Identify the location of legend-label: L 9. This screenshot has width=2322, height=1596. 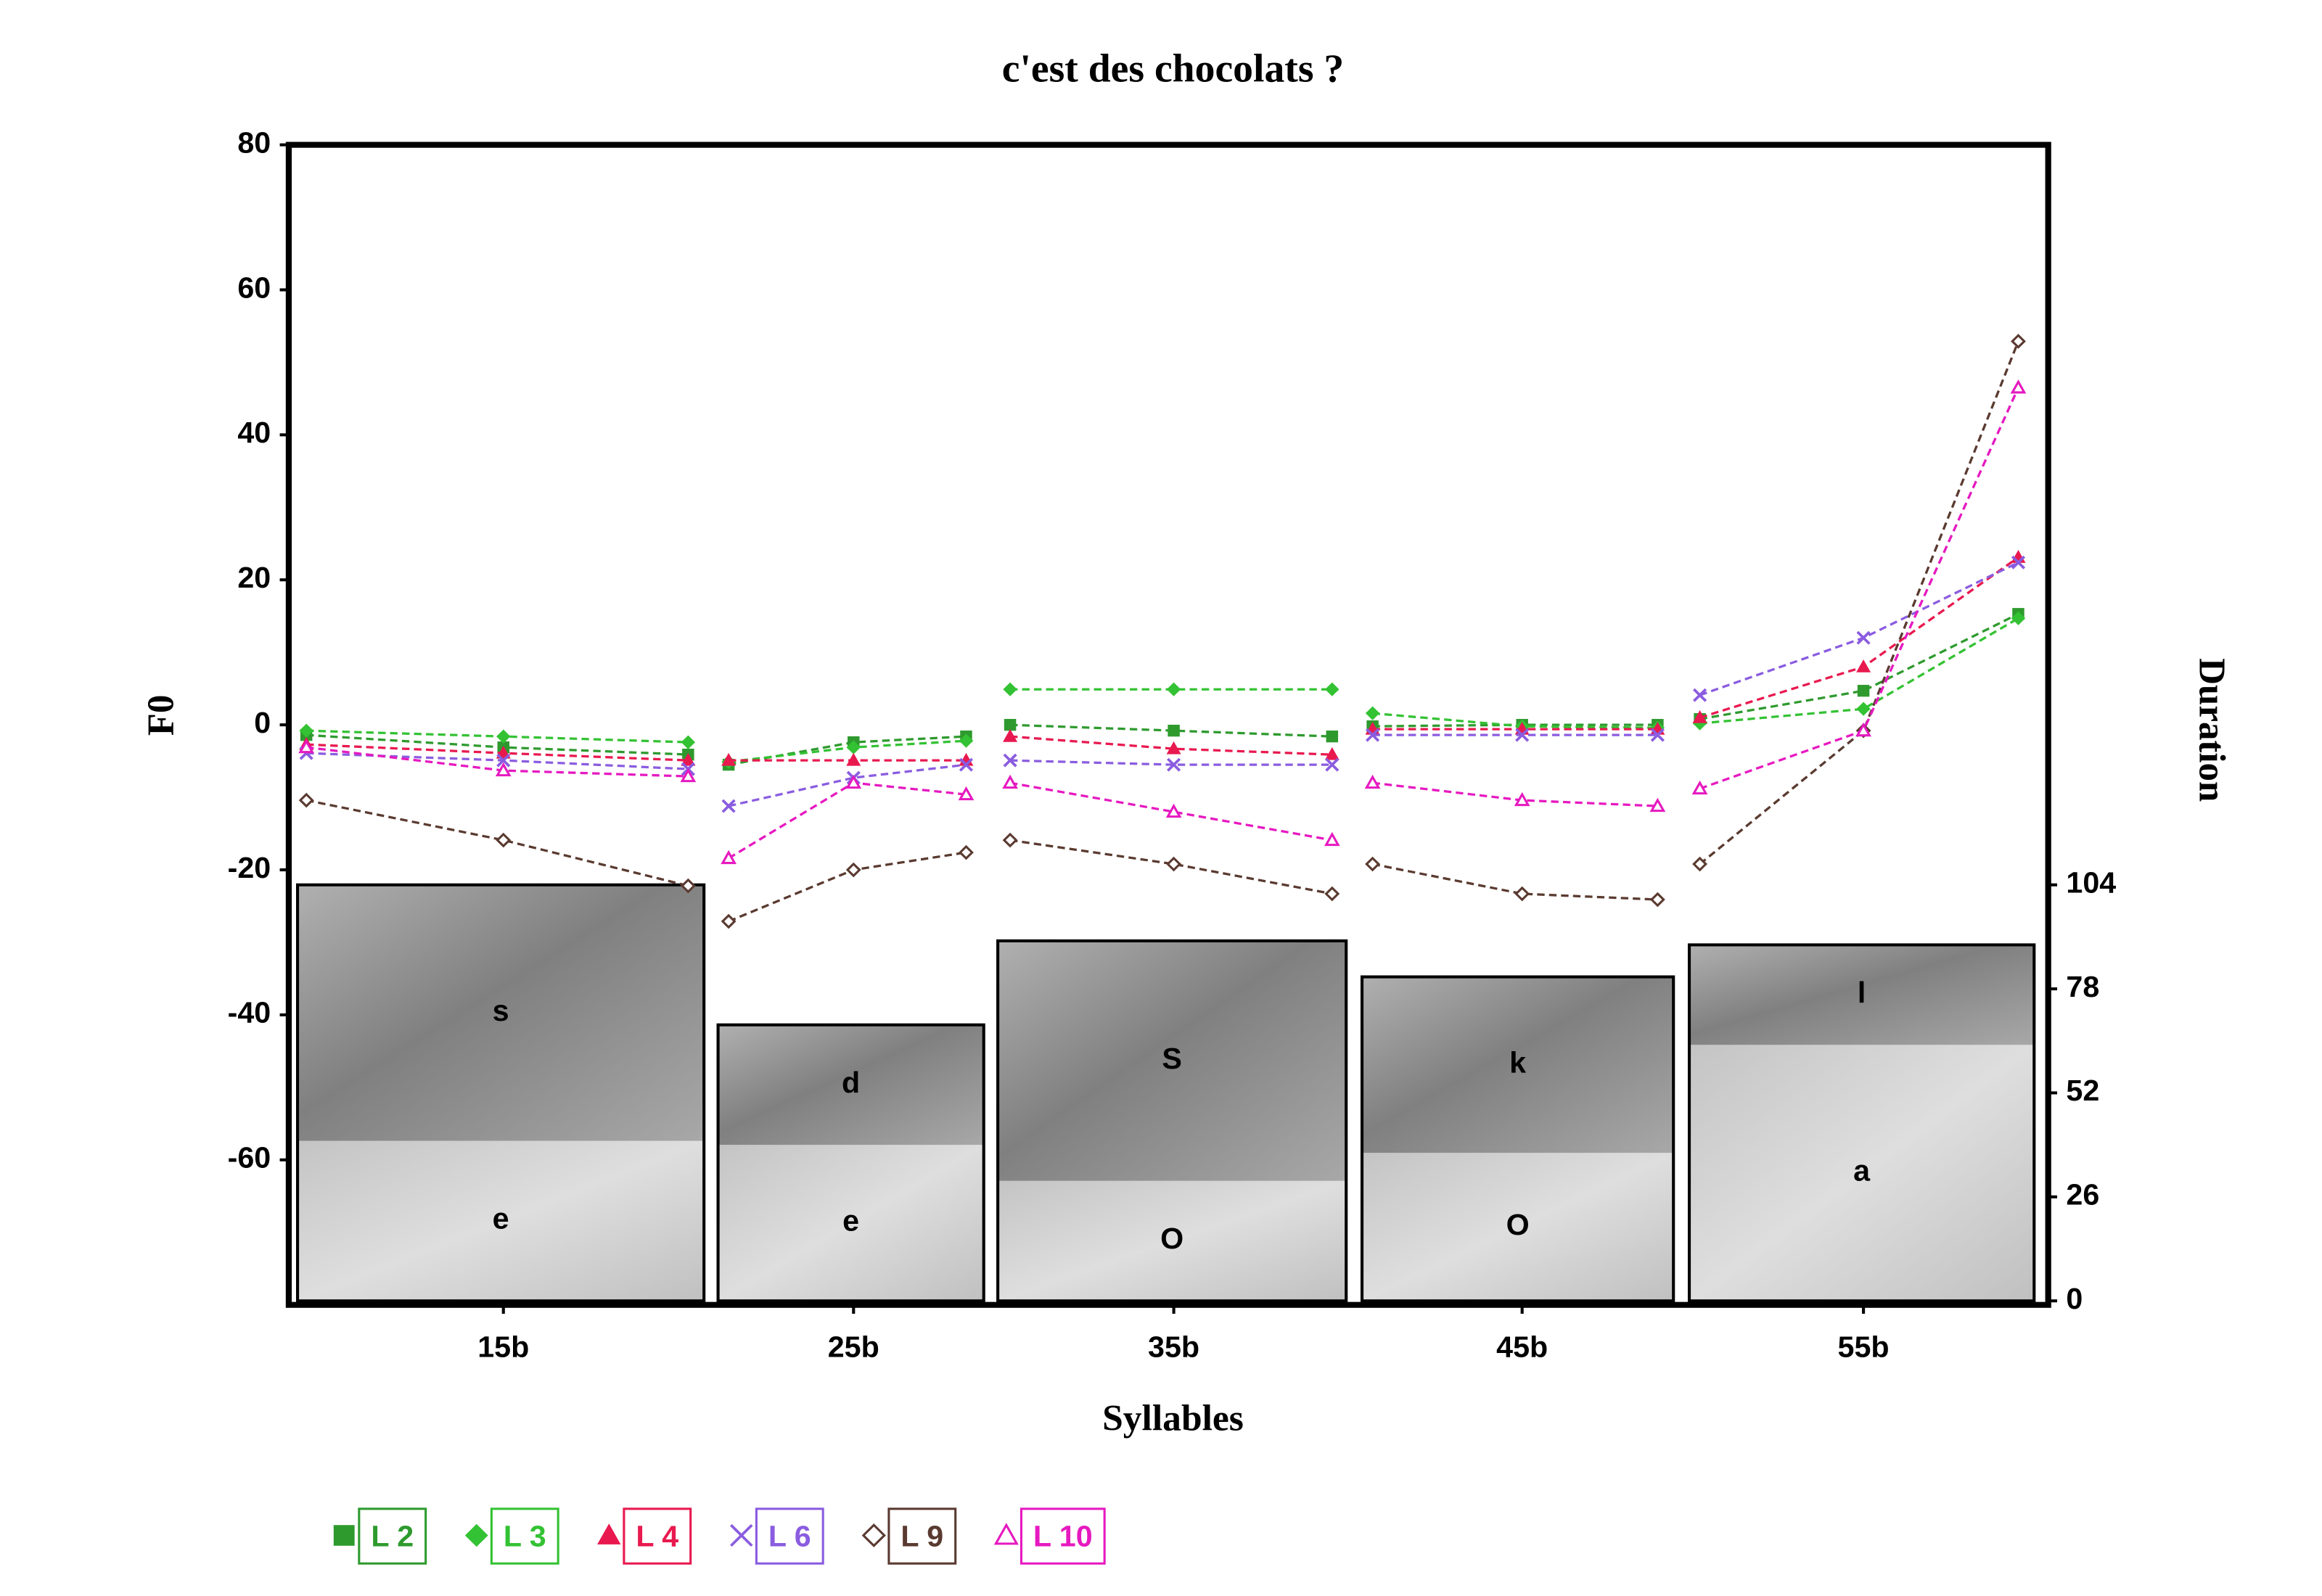
(922, 1537).